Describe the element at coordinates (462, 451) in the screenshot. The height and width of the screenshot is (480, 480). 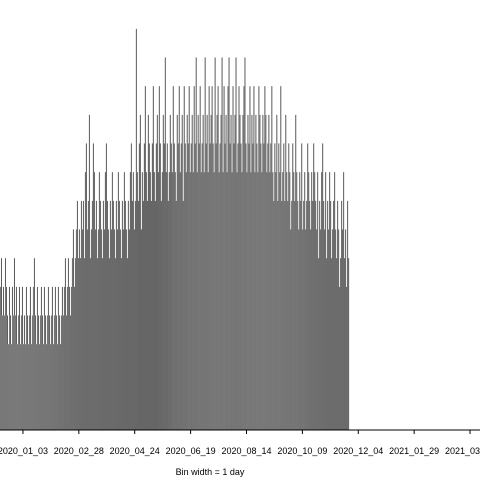
I see `x-tick-label: 2021_03_26` at that location.